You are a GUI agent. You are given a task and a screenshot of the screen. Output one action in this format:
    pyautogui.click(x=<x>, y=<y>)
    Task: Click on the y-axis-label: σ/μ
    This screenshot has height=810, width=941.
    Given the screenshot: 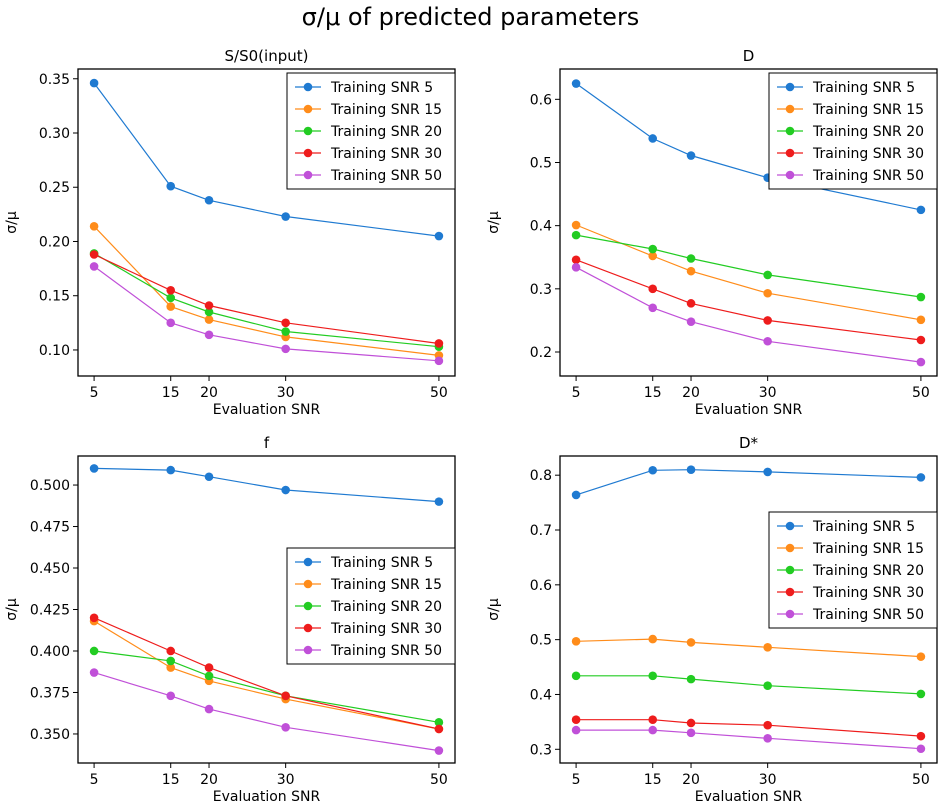 What is the action you would take?
    pyautogui.click(x=12, y=609)
    